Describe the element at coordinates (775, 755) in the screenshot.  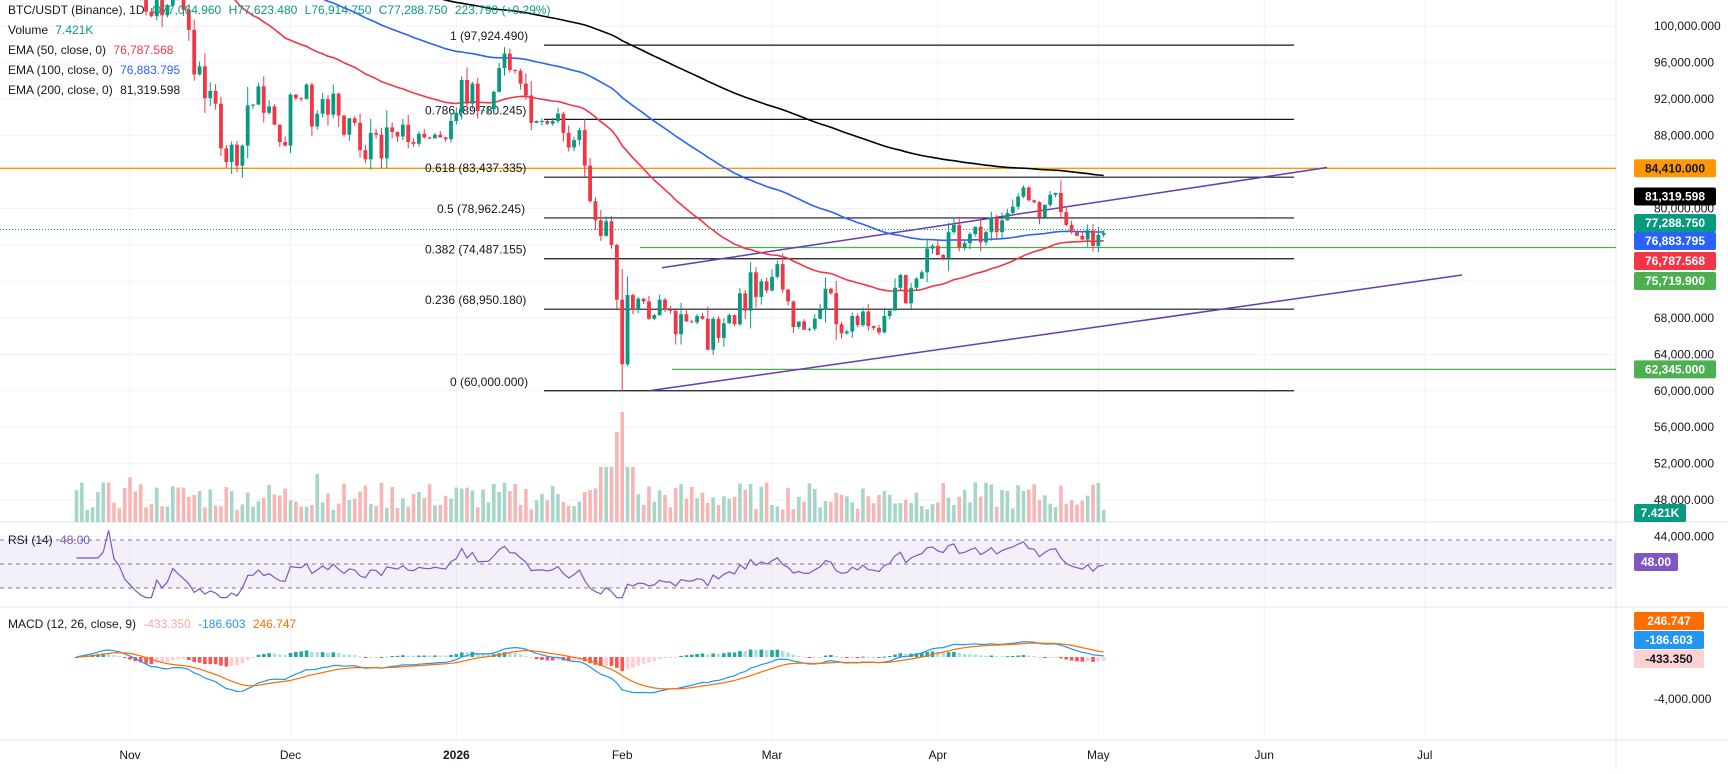
I see `time-axis: Nov Dec 2026 Feb Mar Apr May Jun Jul` at that location.